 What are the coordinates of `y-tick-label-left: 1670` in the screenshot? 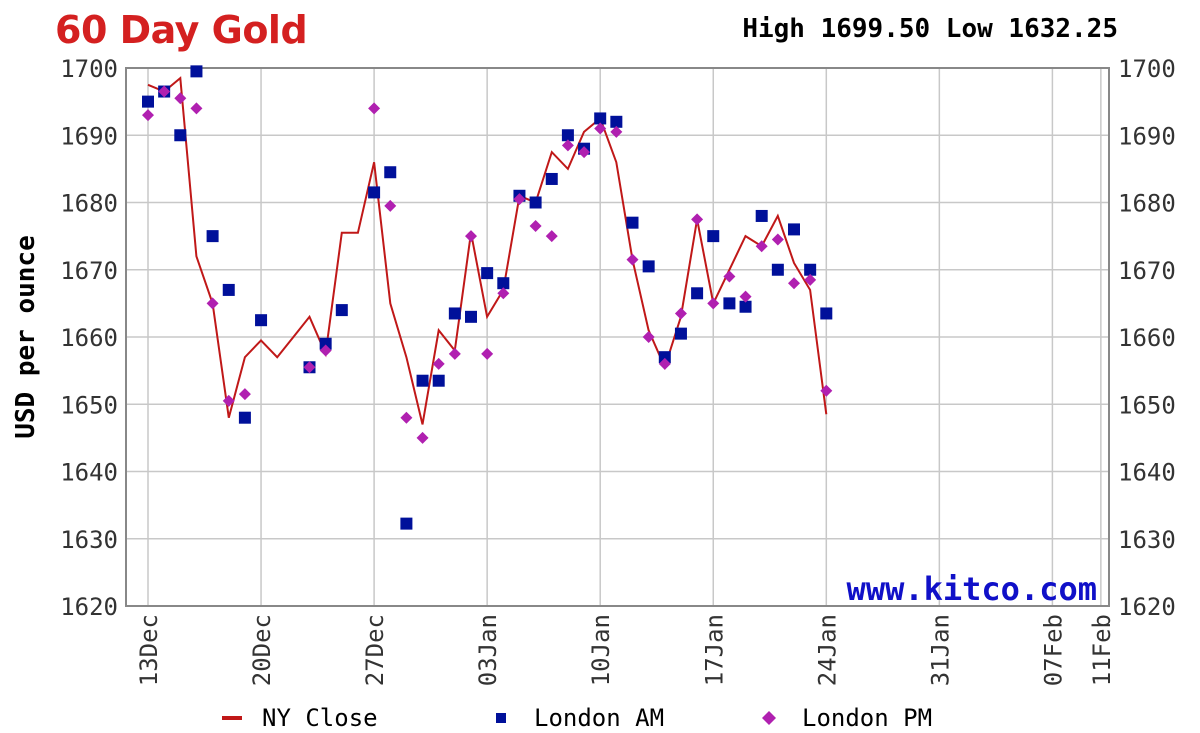 It's located at (89, 271).